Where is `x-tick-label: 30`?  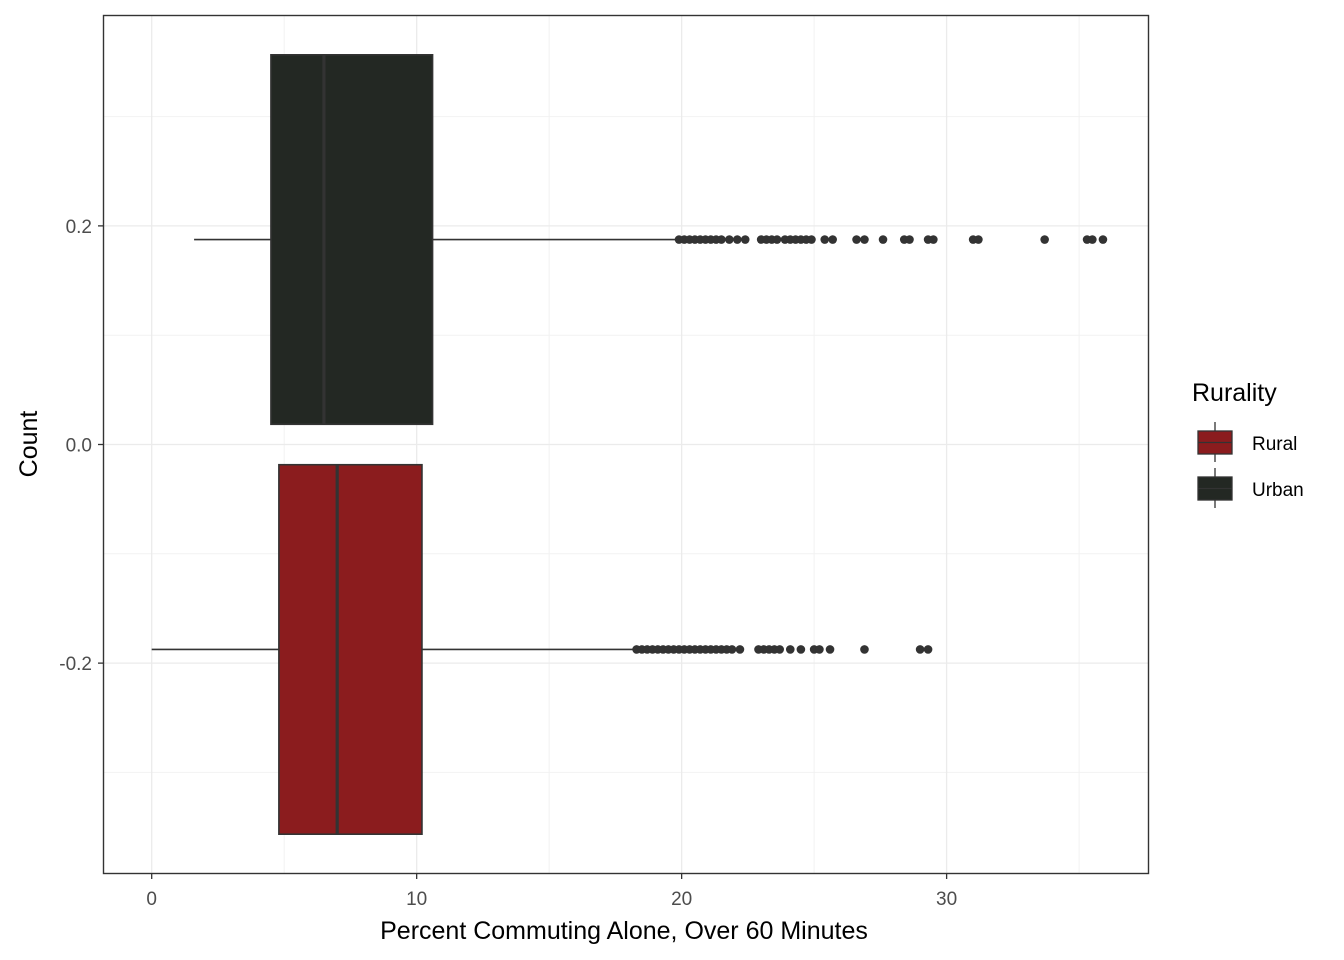
x-tick-label: 30 is located at coordinates (946, 899).